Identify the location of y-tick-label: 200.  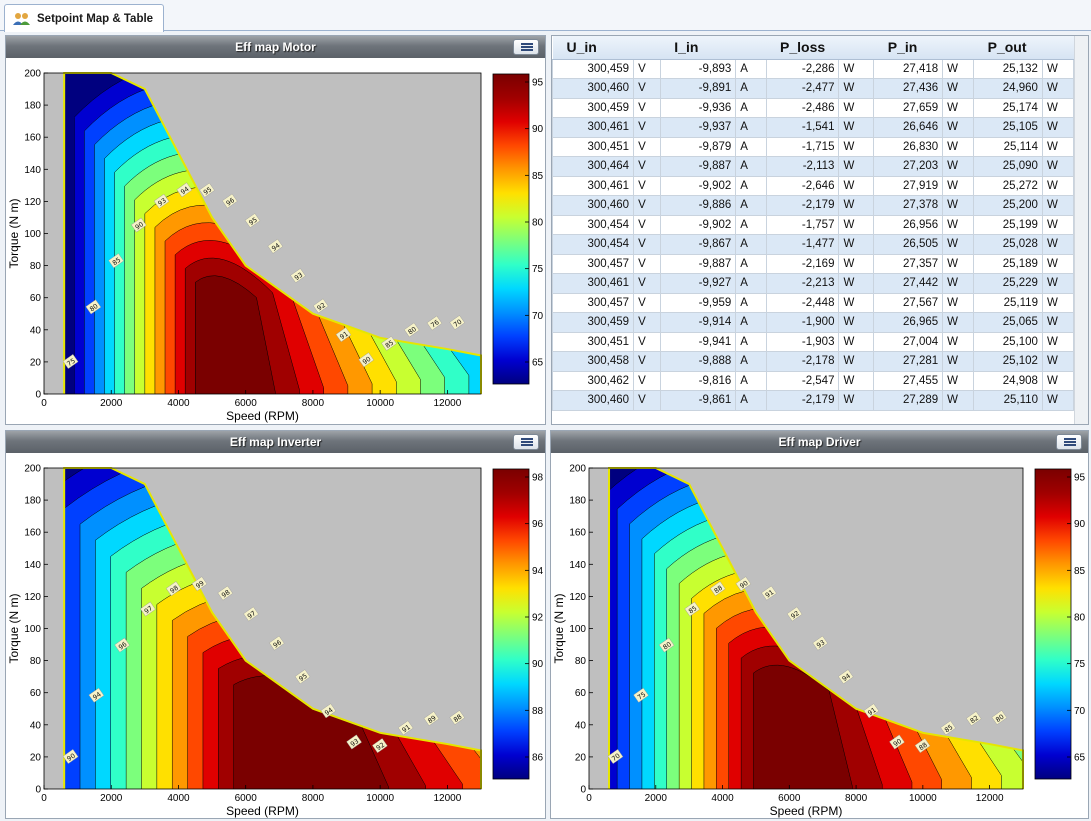
(32, 469).